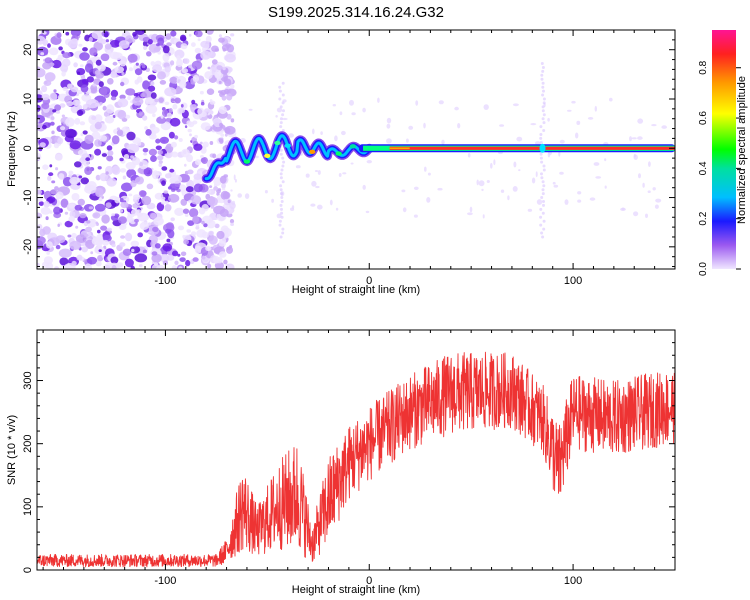 The image size is (750, 600). Describe the element at coordinates (703, 168) in the screenshot. I see `colorbar-tick-label: 0.4` at that location.